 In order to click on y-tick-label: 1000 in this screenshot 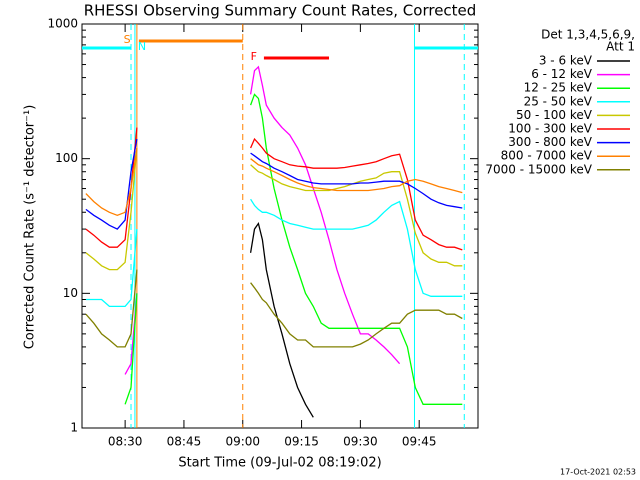, I will do `click(62, 24)`.